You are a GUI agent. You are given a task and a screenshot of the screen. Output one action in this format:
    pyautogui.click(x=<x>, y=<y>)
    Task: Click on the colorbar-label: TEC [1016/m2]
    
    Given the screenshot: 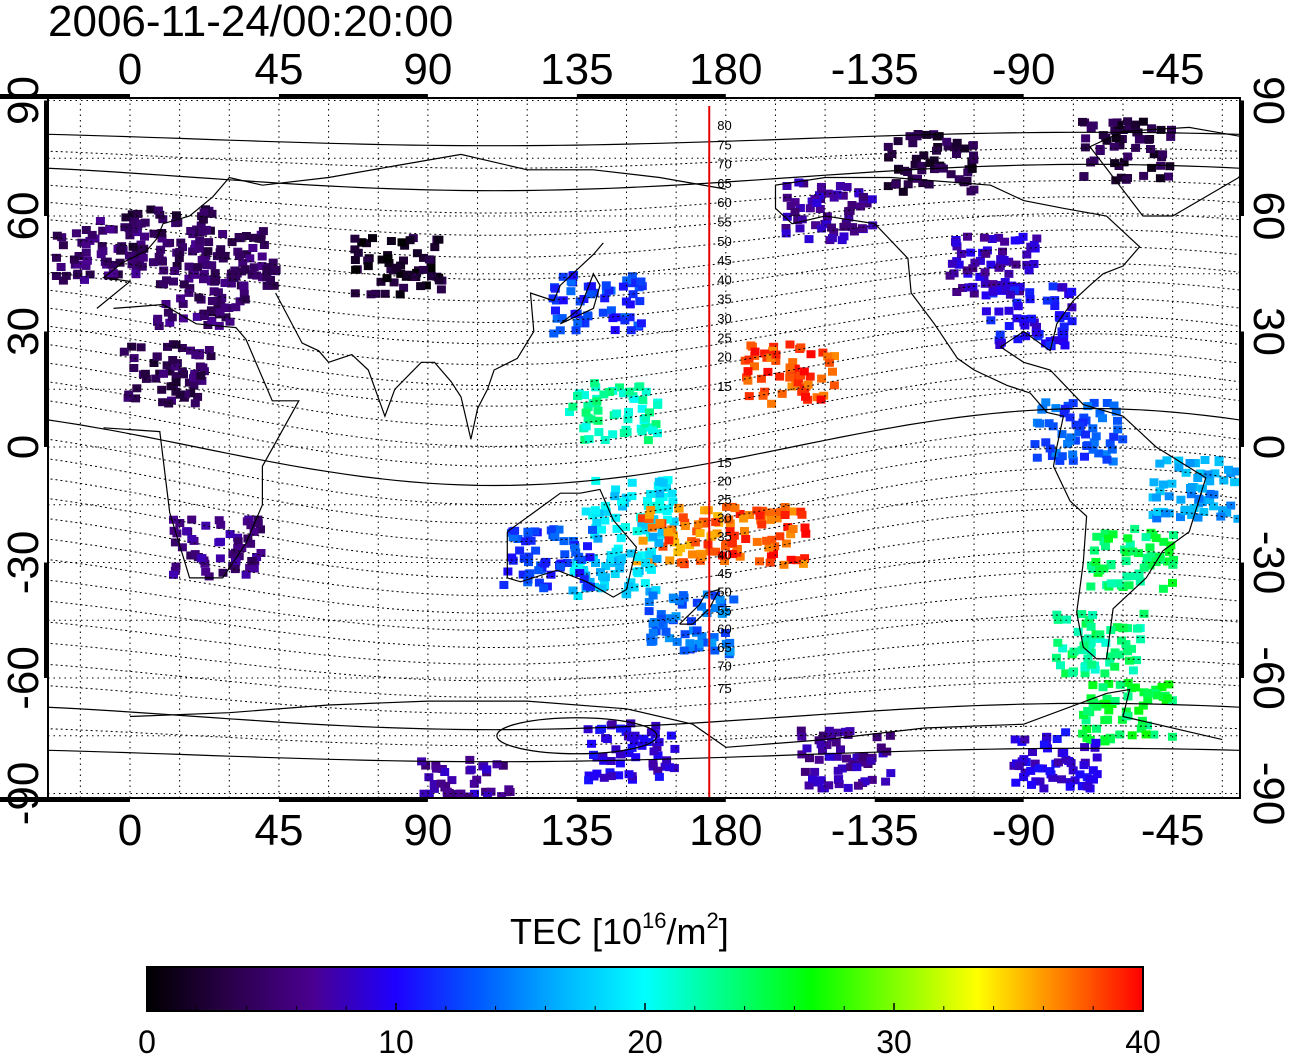 What is the action you would take?
    pyautogui.click(x=619, y=930)
    